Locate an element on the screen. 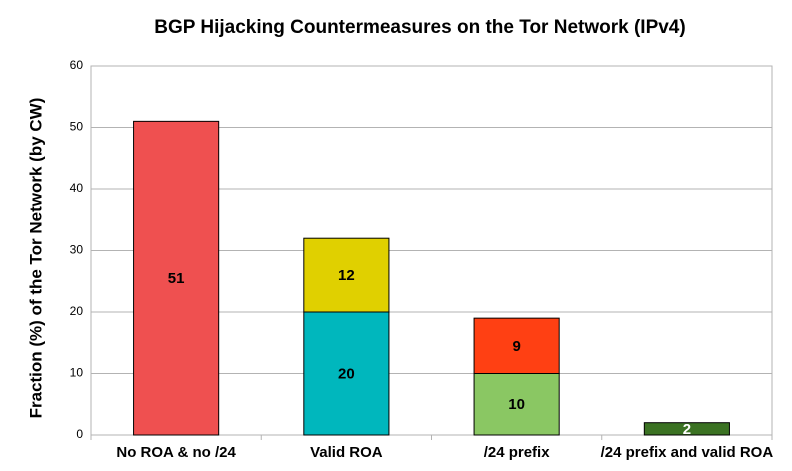  y-tick-label: 40 is located at coordinates (77, 188).